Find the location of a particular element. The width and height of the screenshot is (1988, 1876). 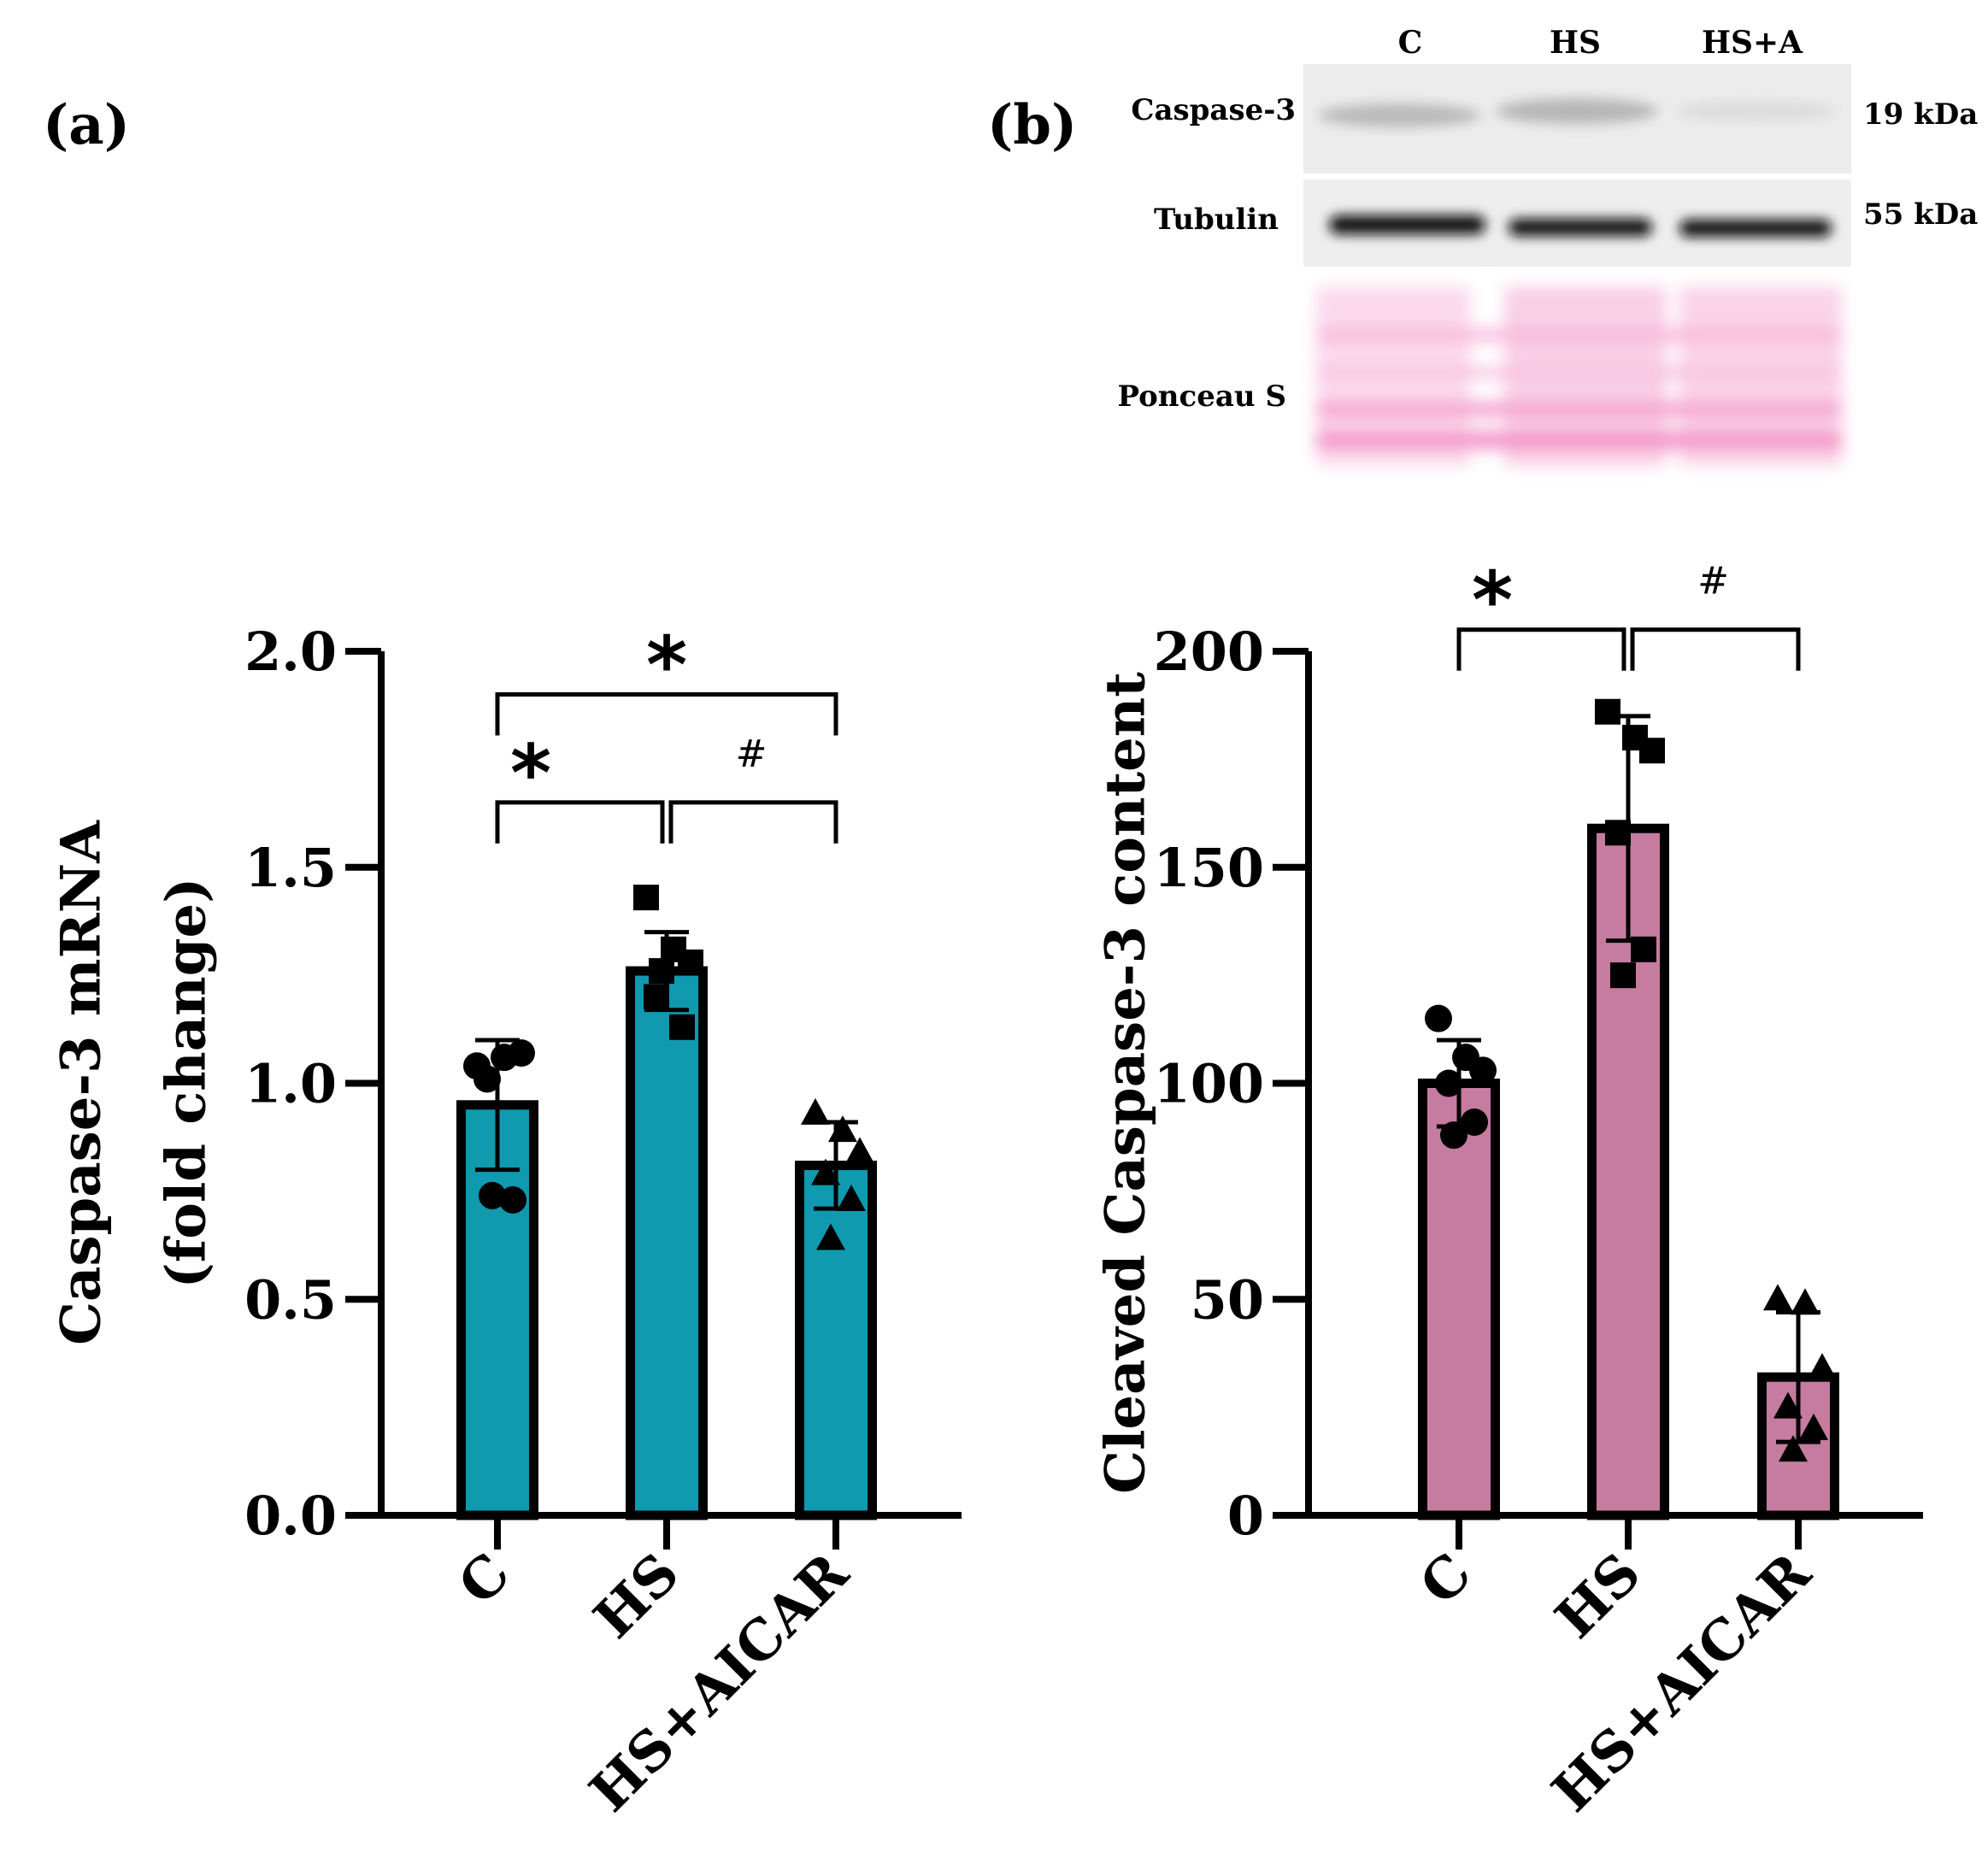

chart-a-category-label: HS is located at coordinates (636, 1595).